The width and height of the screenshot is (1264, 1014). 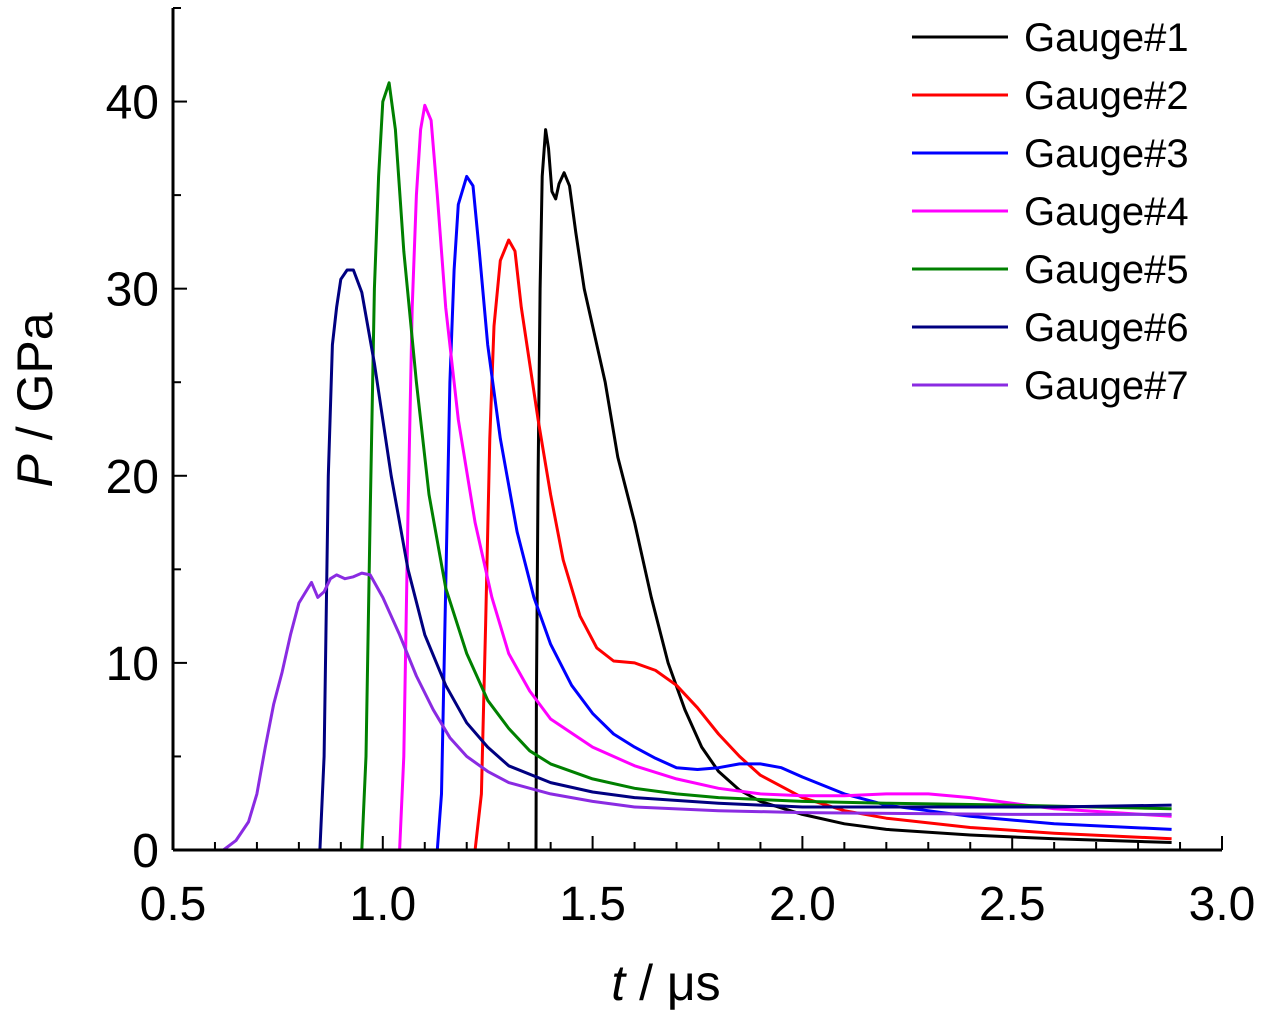 I want to click on x-axis-unit: / μs, so click(x=672, y=983).